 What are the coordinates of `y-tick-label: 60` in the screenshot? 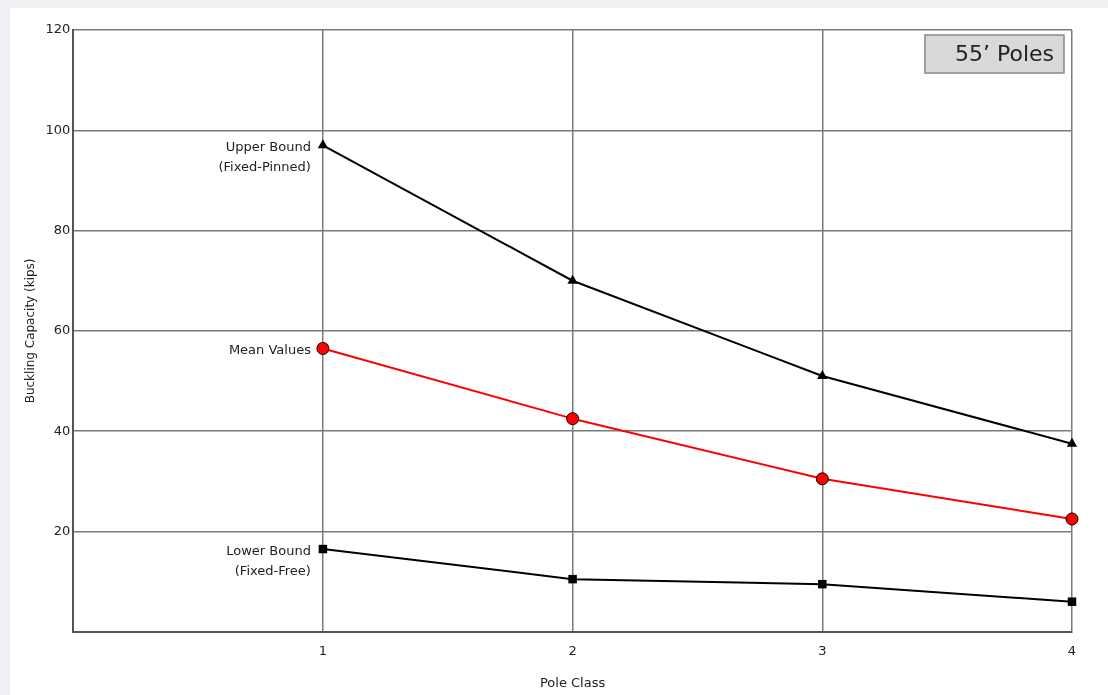 It's located at (62, 330).